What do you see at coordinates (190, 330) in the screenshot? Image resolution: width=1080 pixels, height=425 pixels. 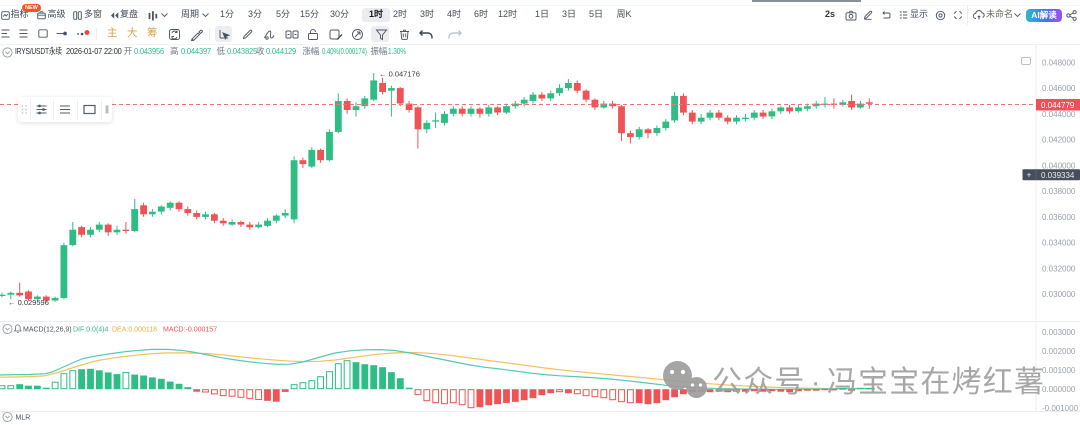 I see `svg-text: MACD:-0.000157` at bounding box center [190, 330].